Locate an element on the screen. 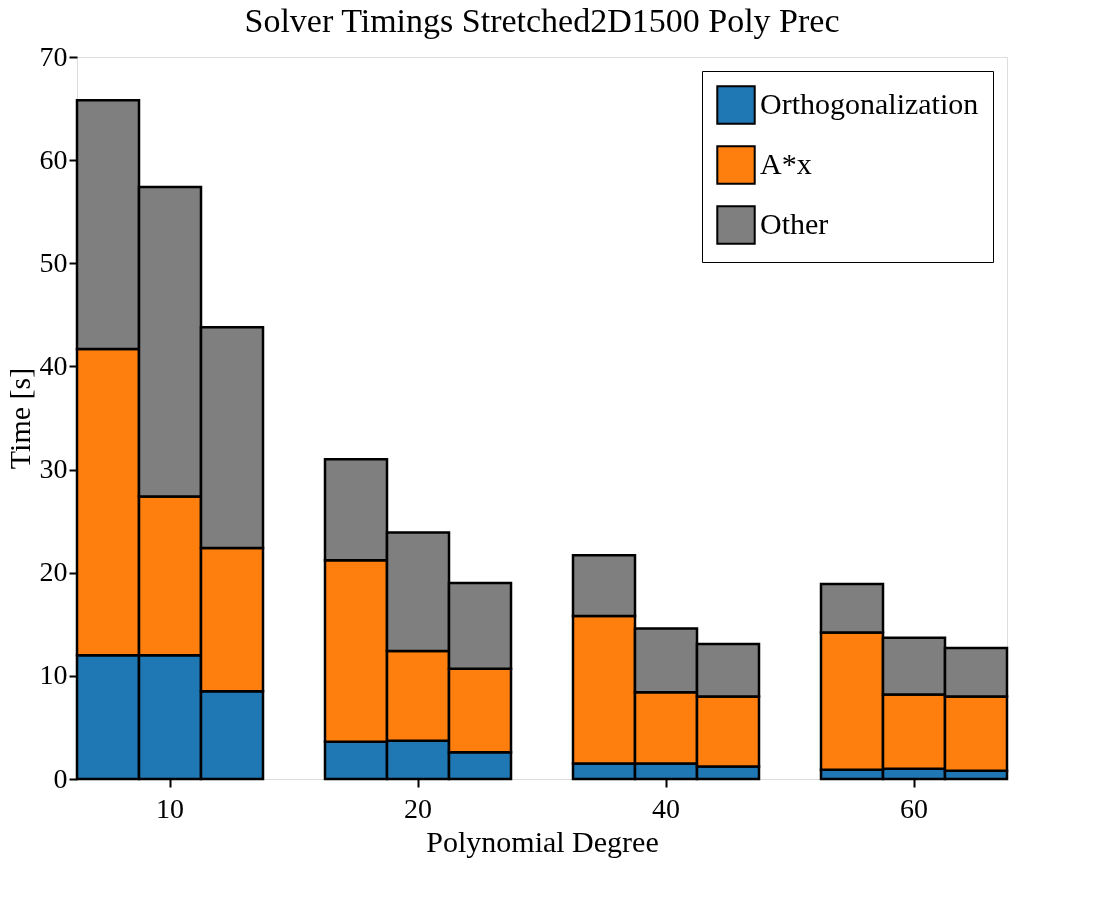  x-tick-label: 10 is located at coordinates (170, 808).